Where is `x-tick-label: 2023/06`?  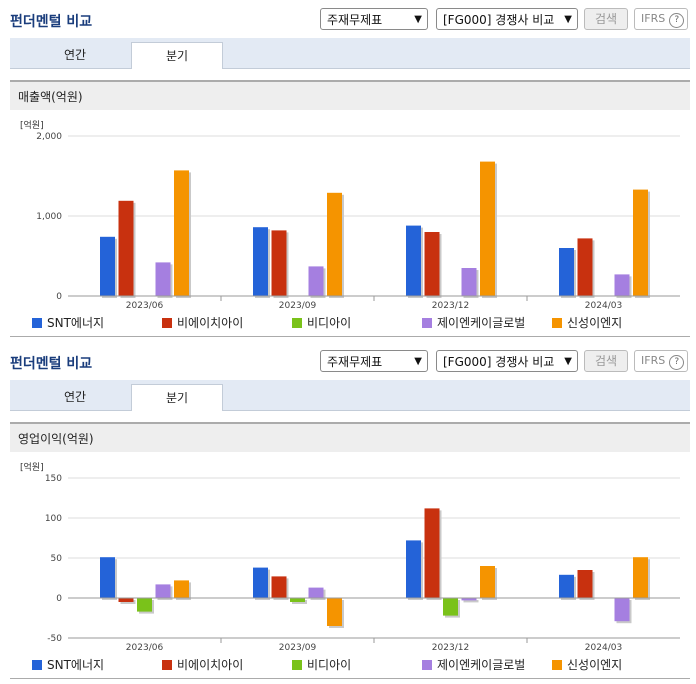 x-tick-label: 2023/06 is located at coordinates (145, 305).